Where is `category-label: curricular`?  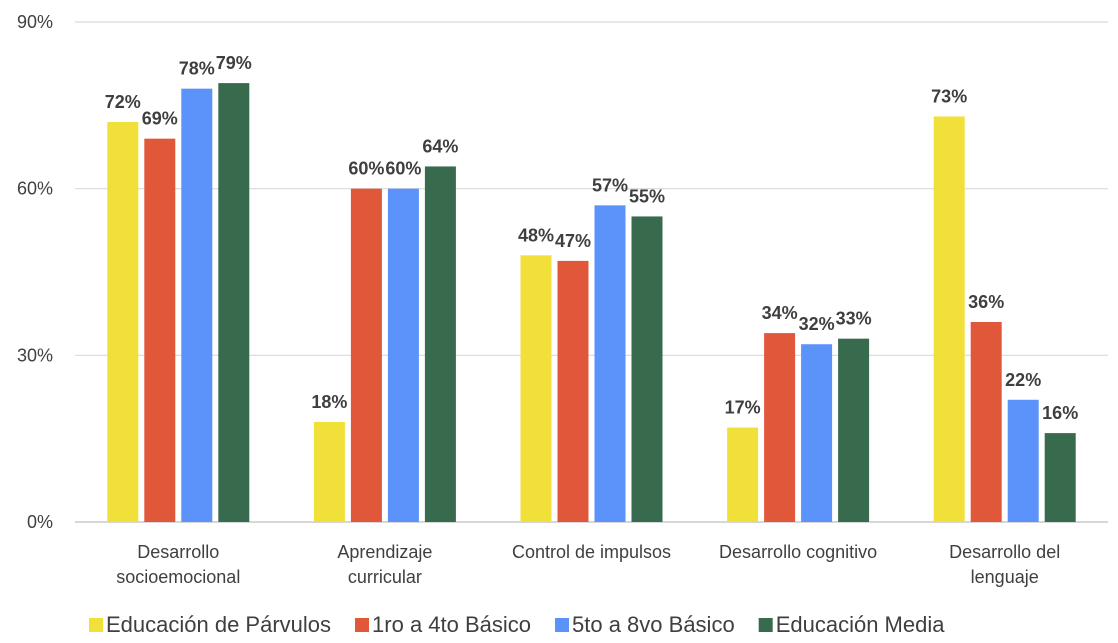
category-label: curricular is located at coordinates (385, 577).